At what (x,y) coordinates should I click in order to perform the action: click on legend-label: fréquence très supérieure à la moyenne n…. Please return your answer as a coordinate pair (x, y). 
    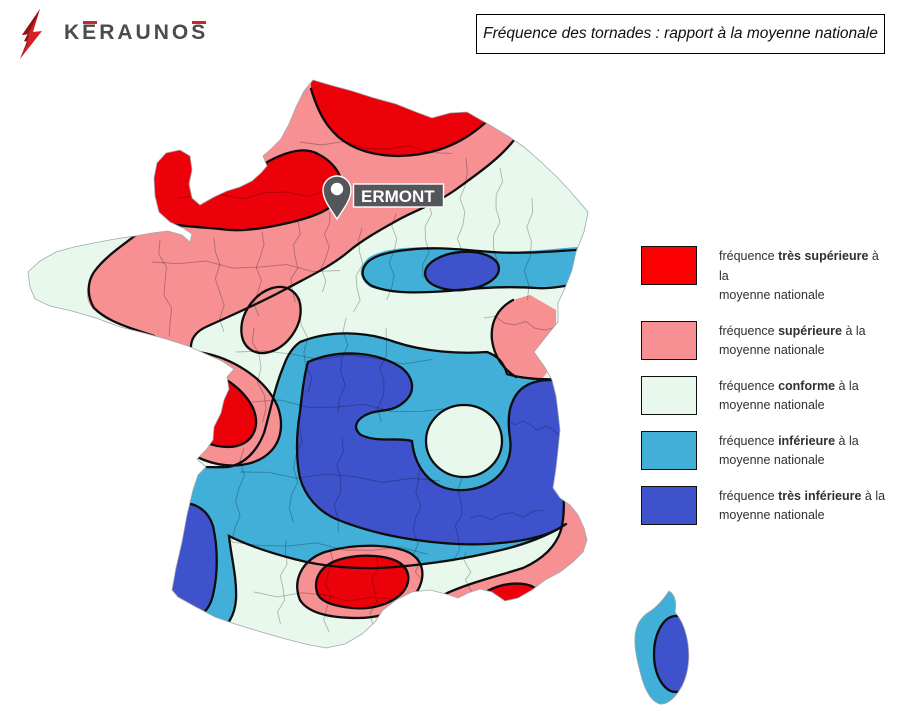
    Looking at the image, I should click on (799, 275).